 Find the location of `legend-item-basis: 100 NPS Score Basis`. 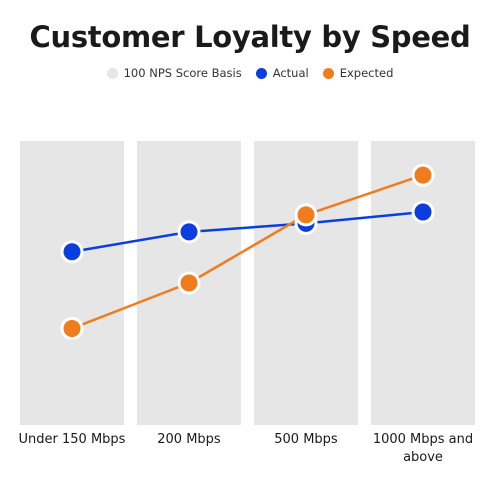

legend-item-basis: 100 NPS Score Basis is located at coordinates (174, 73).